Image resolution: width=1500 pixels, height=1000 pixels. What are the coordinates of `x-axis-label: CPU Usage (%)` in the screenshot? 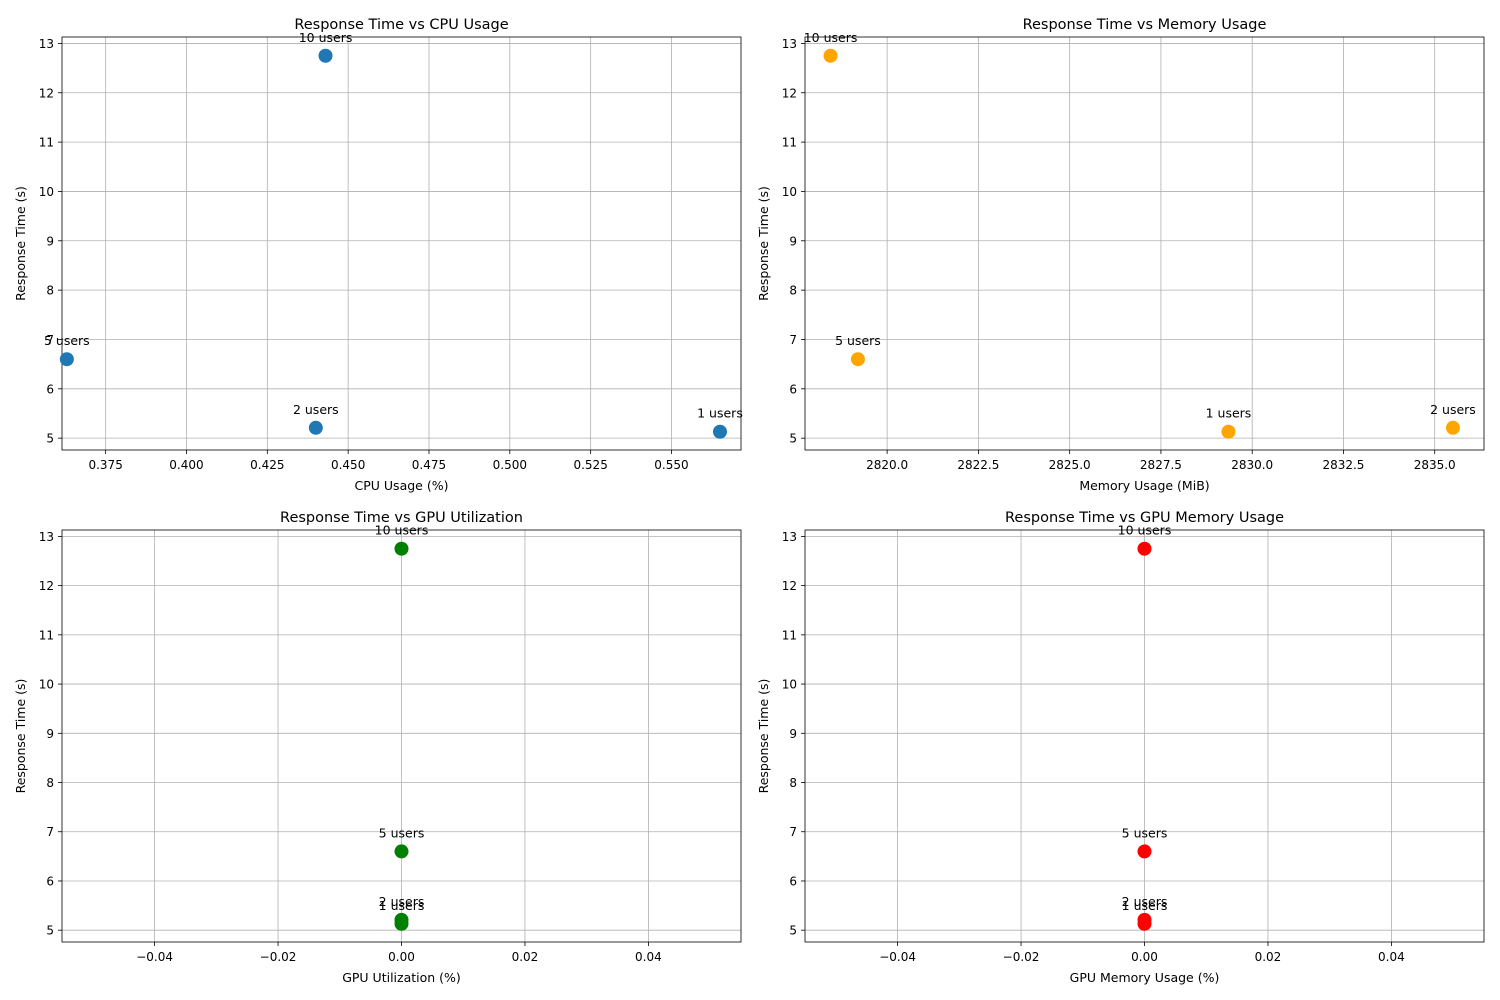 It's located at (402, 485).